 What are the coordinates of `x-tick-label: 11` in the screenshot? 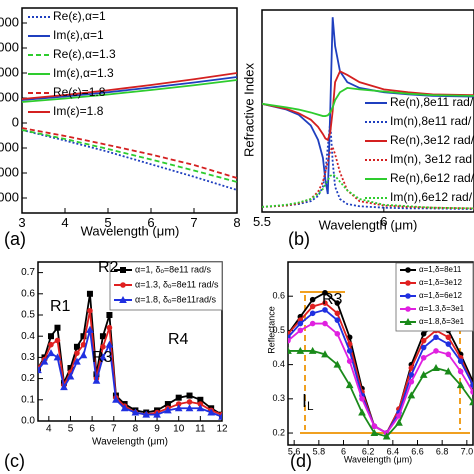 It's located at (200, 429).